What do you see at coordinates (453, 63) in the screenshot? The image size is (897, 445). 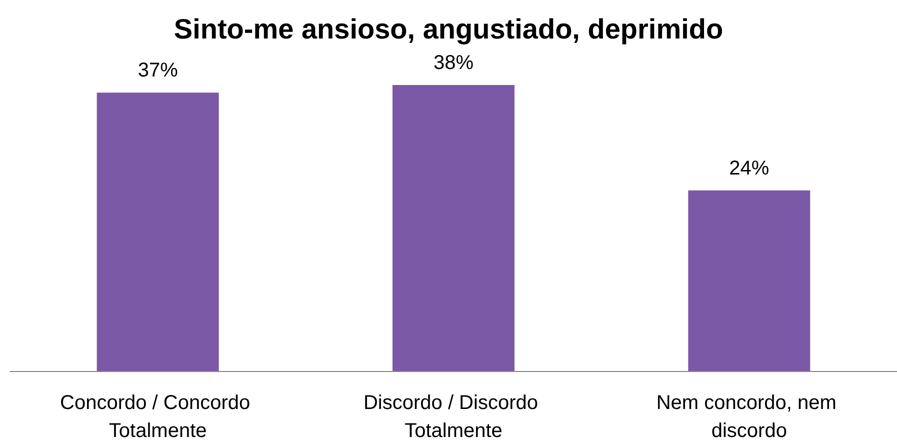 I see `data-label: 38%` at bounding box center [453, 63].